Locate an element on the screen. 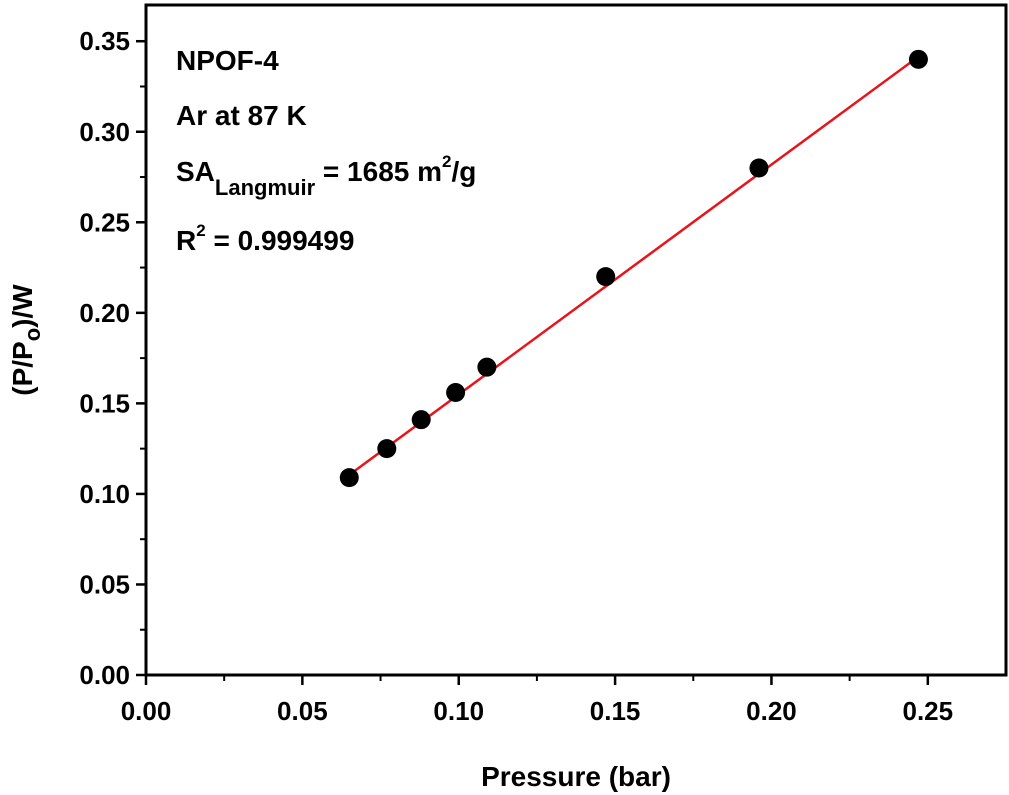  y-tick-label: 0.05 is located at coordinates (104, 584).